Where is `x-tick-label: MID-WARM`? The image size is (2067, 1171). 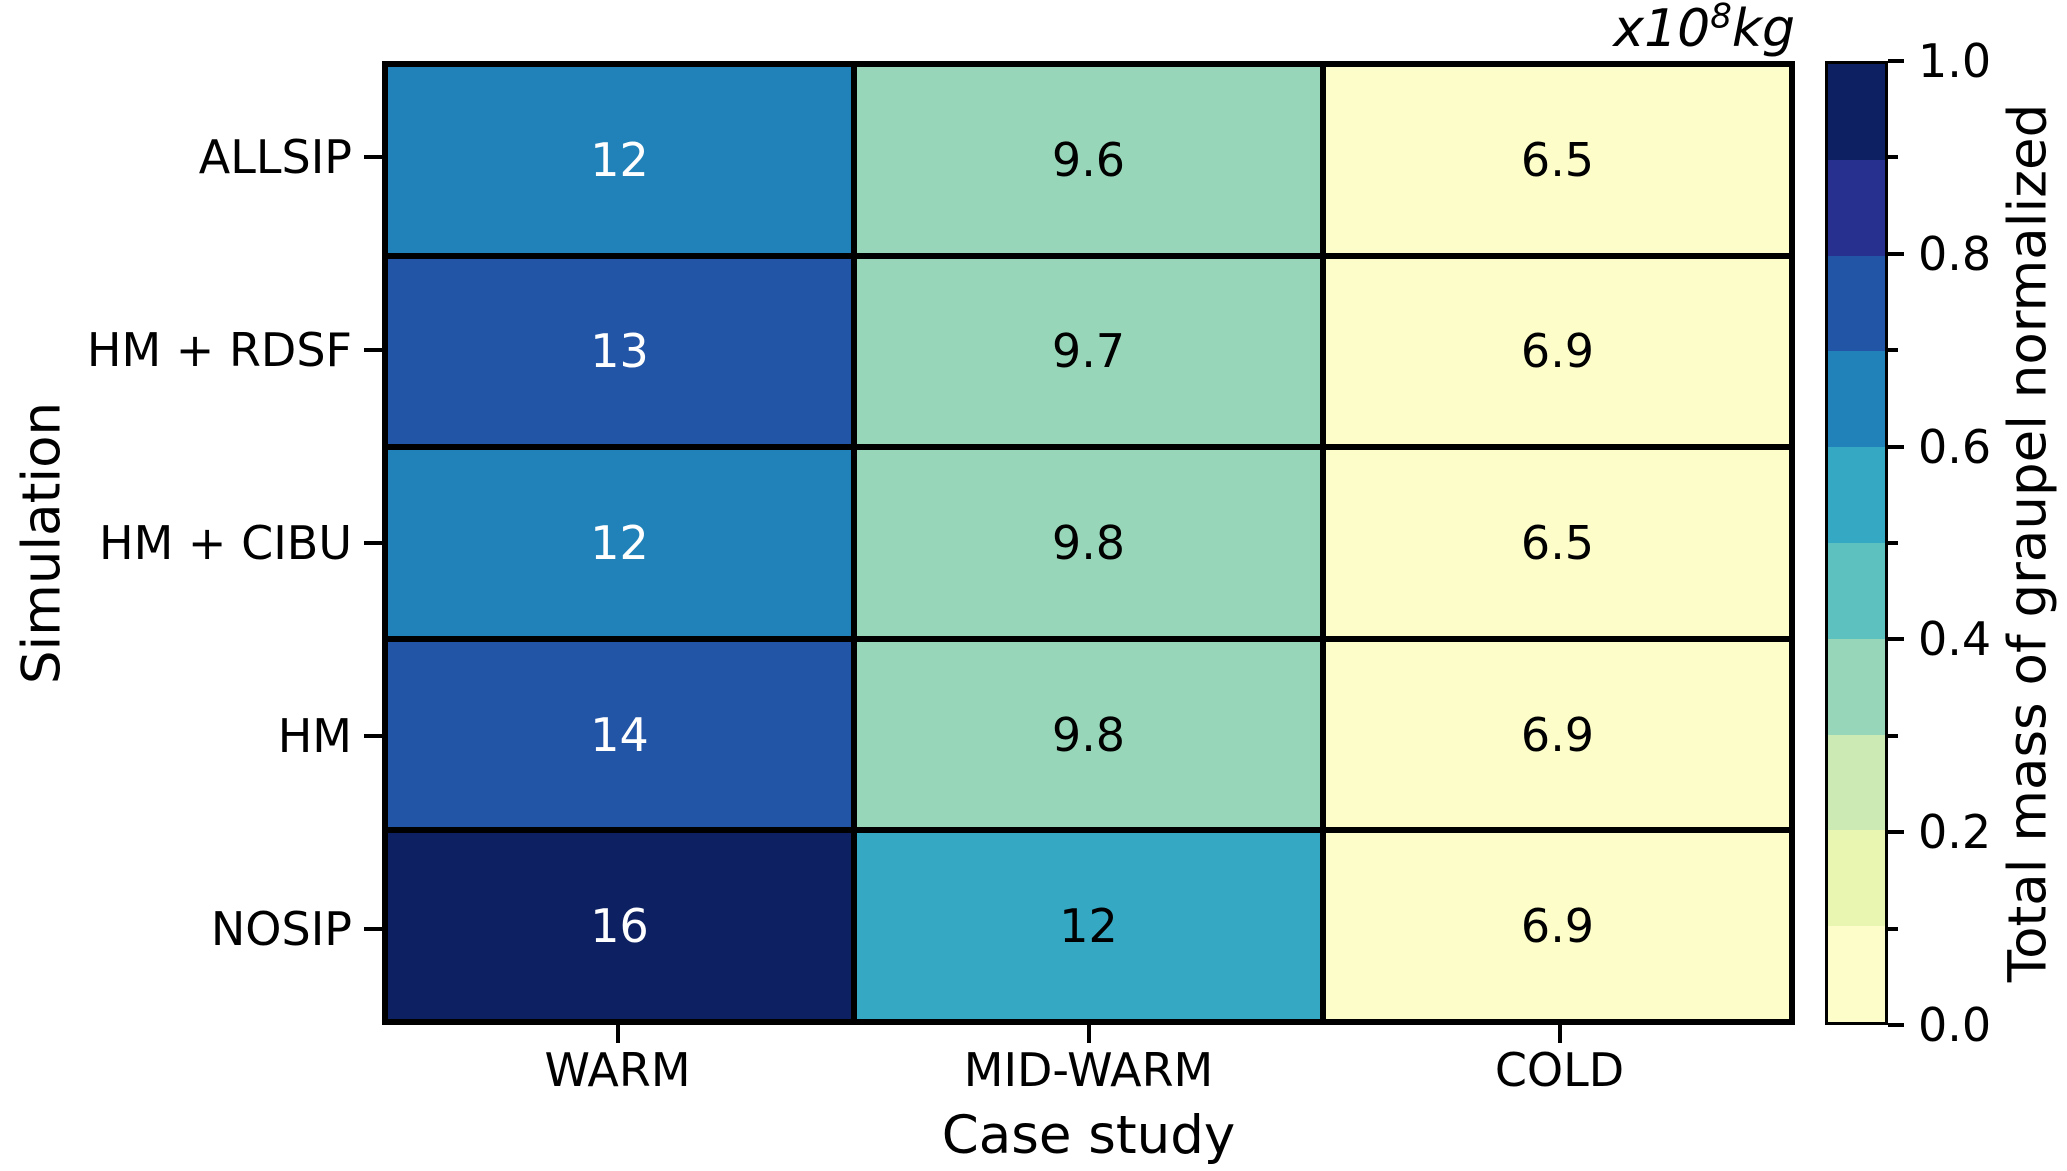
x-tick-label: MID-WARM is located at coordinates (1088, 1070).